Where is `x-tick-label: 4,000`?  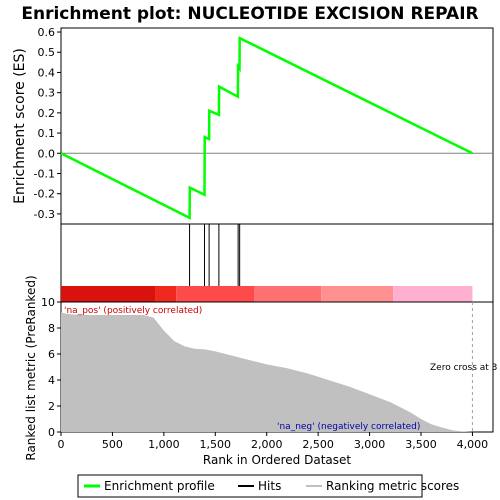
x-tick-label: 4,000 is located at coordinates (473, 444).